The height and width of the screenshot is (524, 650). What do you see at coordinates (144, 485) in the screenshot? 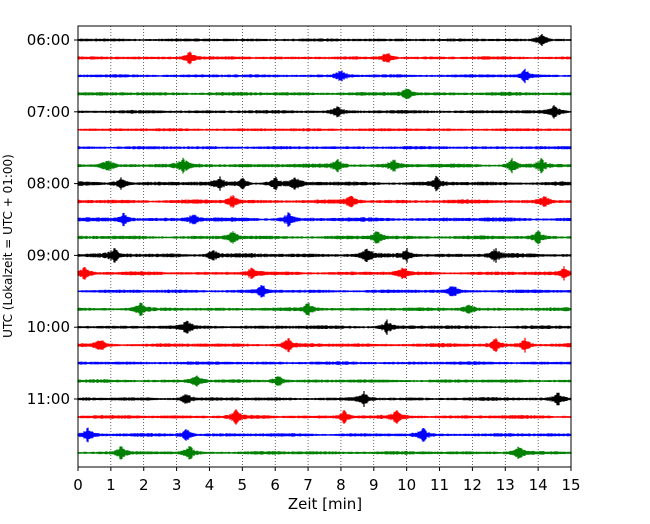
I see `x-tick-label: 2` at bounding box center [144, 485].